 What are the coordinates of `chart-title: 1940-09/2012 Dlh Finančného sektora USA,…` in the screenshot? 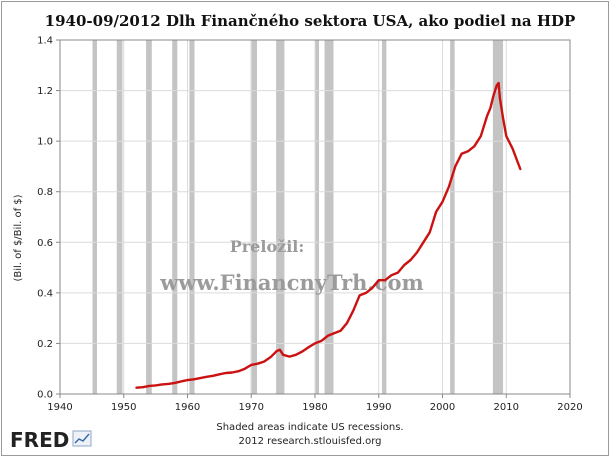 It's located at (310, 21).